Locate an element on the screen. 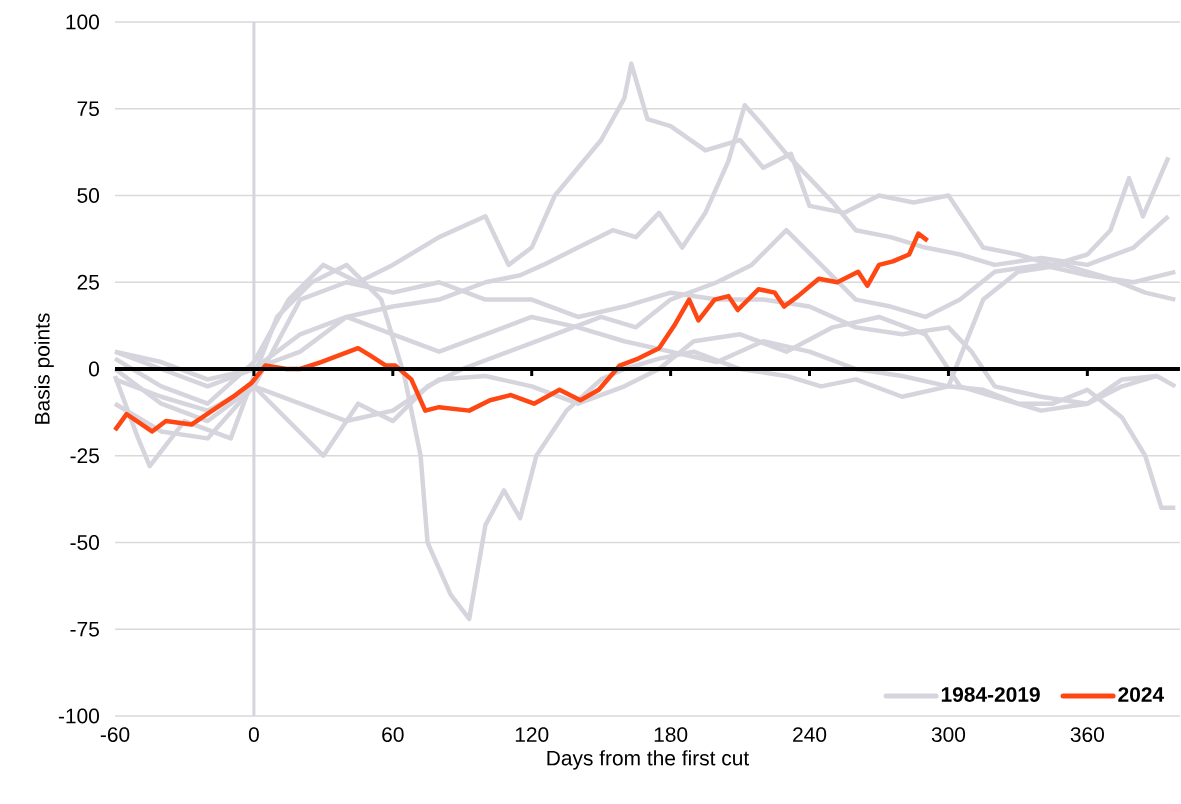  x-tick-label: -60 is located at coordinates (115, 734).